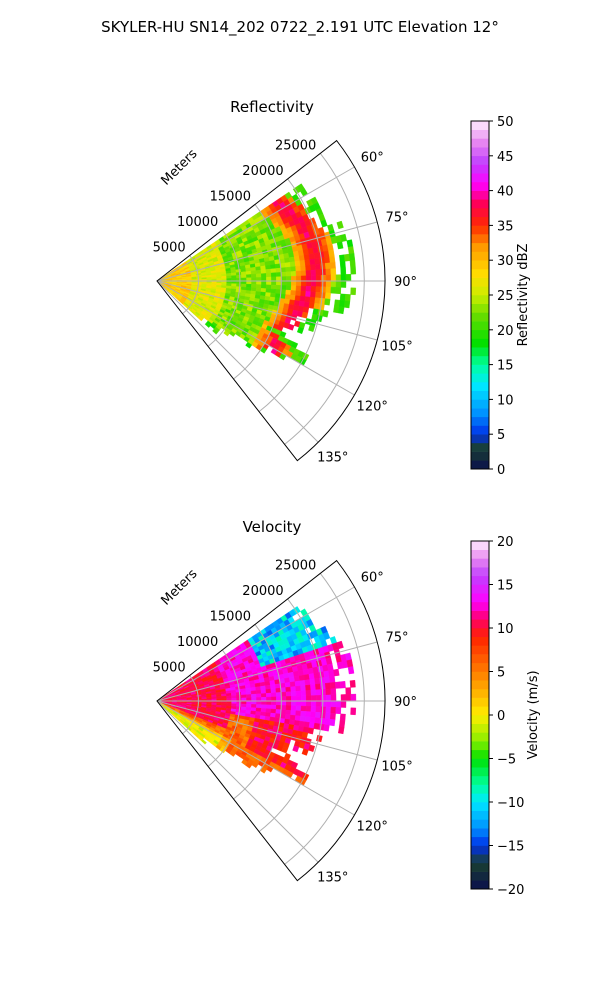 Image resolution: width=600 pixels, height=1000 pixels. Describe the element at coordinates (505, 629) in the screenshot. I see `velocity-colorbar-tick-label: 10` at that location.